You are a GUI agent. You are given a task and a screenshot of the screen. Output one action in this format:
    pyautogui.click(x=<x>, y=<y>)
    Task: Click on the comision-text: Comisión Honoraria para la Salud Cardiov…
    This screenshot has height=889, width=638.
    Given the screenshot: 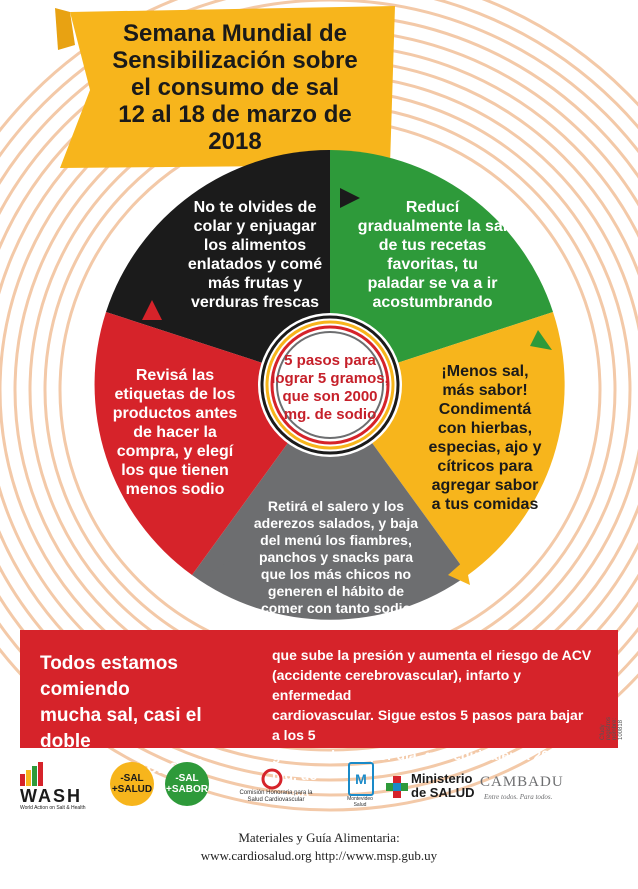 What is the action you would take?
    pyautogui.click(x=276, y=796)
    